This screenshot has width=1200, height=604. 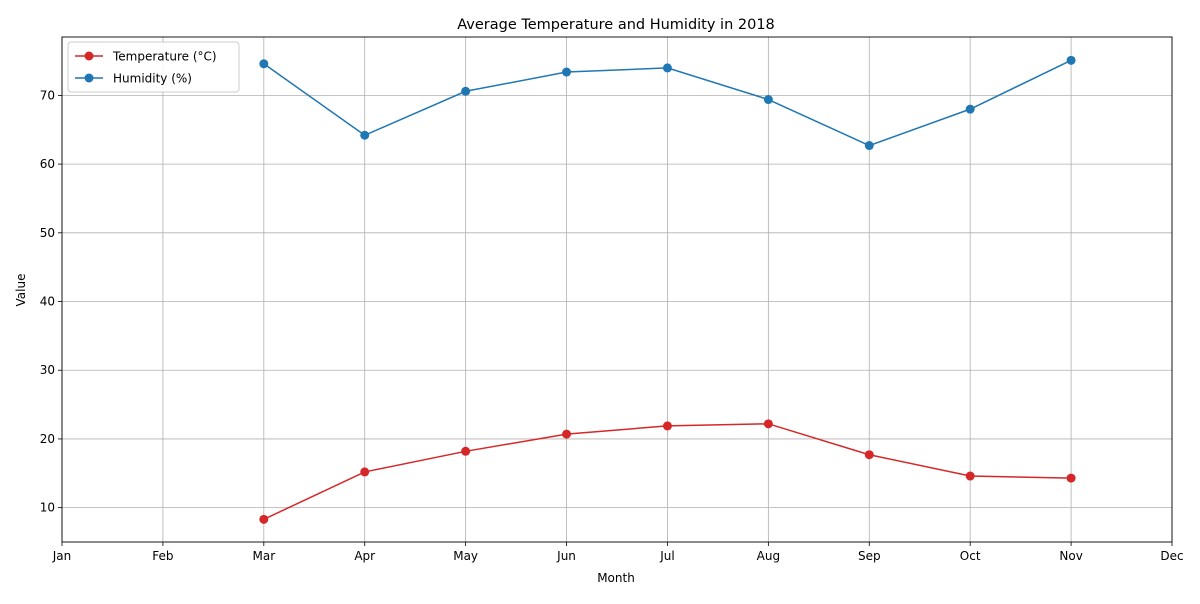 What do you see at coordinates (264, 519) in the screenshot?
I see `data-point-temperature-mar` at bounding box center [264, 519].